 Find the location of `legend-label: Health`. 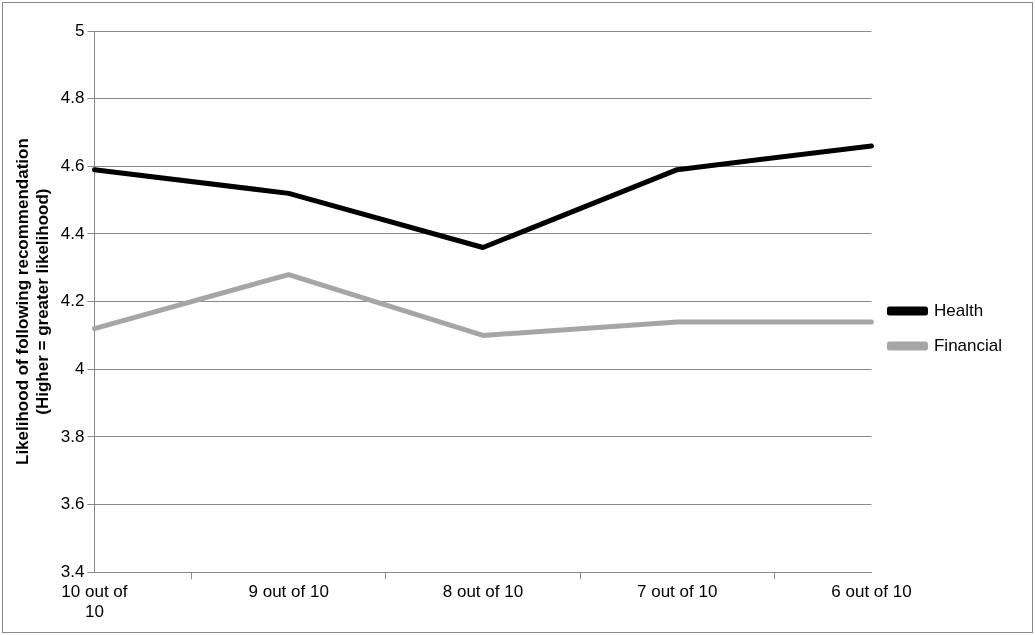

legend-label: Health is located at coordinates (958, 310).